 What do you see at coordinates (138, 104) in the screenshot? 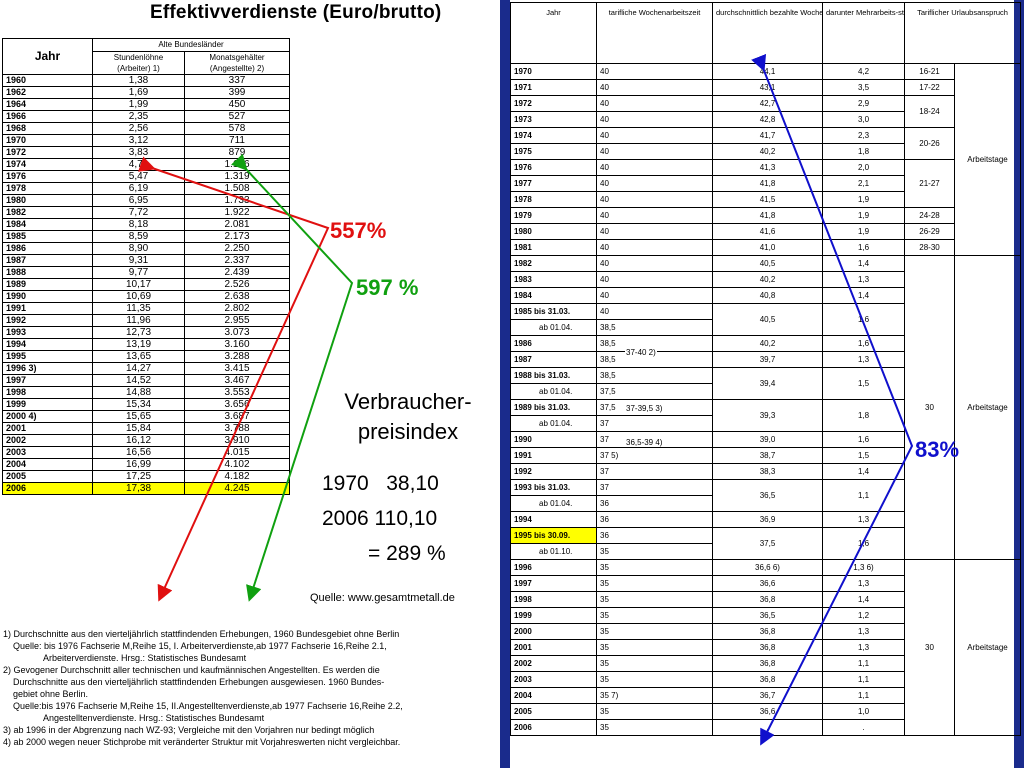
I see `cell-hourly: 1,99` at bounding box center [138, 104].